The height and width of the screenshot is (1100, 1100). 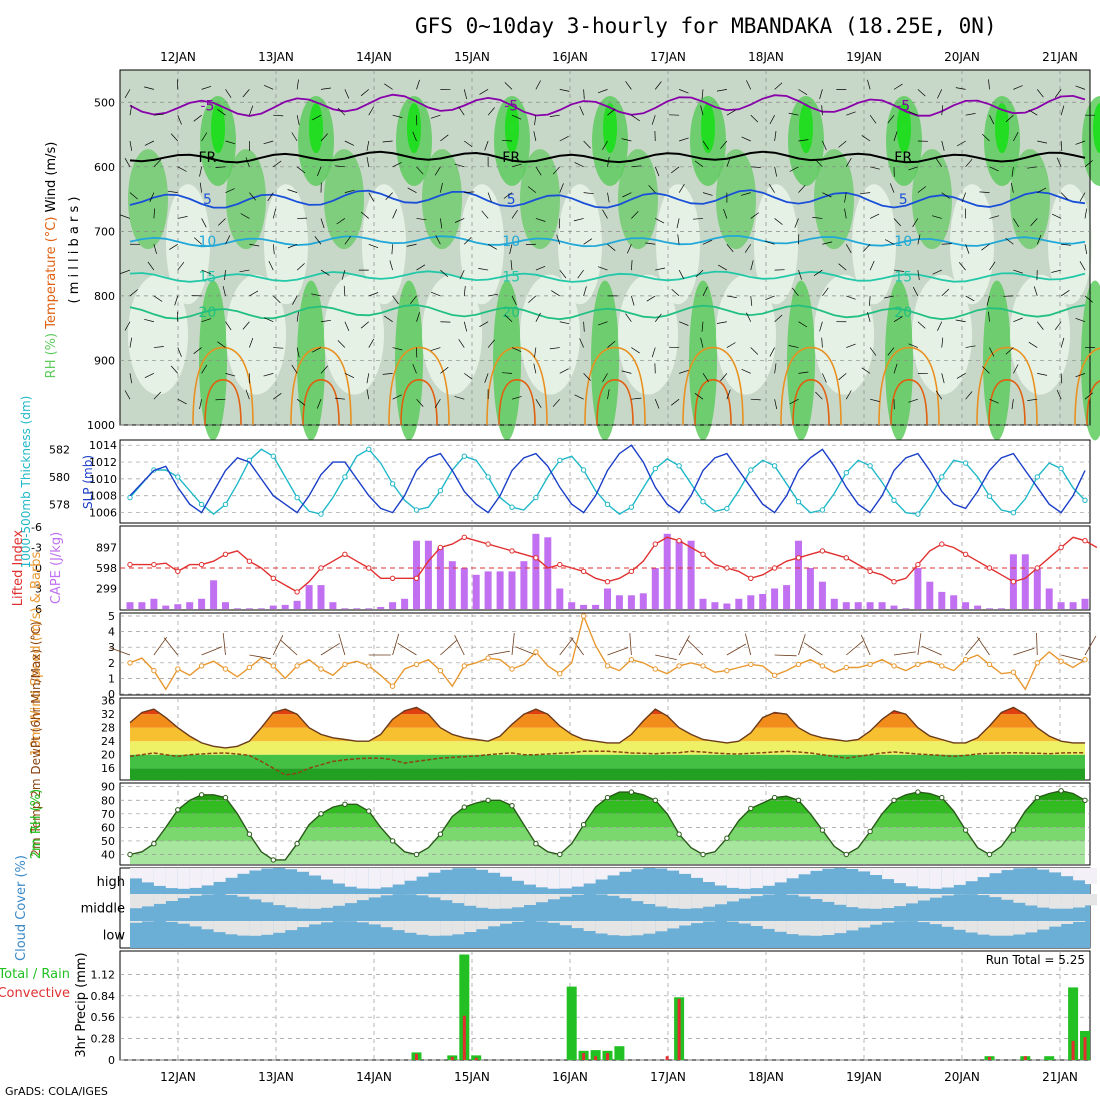 I want to click on isotherm-25-loop, so click(x=811, y=386).